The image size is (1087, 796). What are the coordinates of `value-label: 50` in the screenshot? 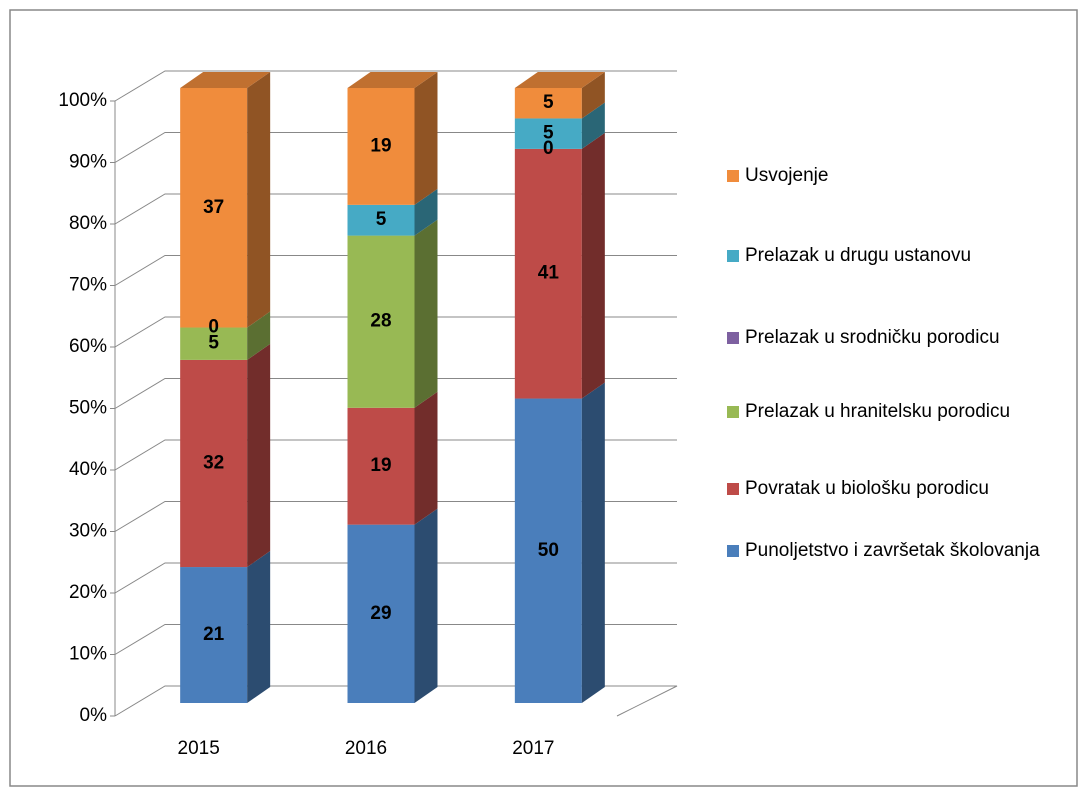 It's located at (548, 550).